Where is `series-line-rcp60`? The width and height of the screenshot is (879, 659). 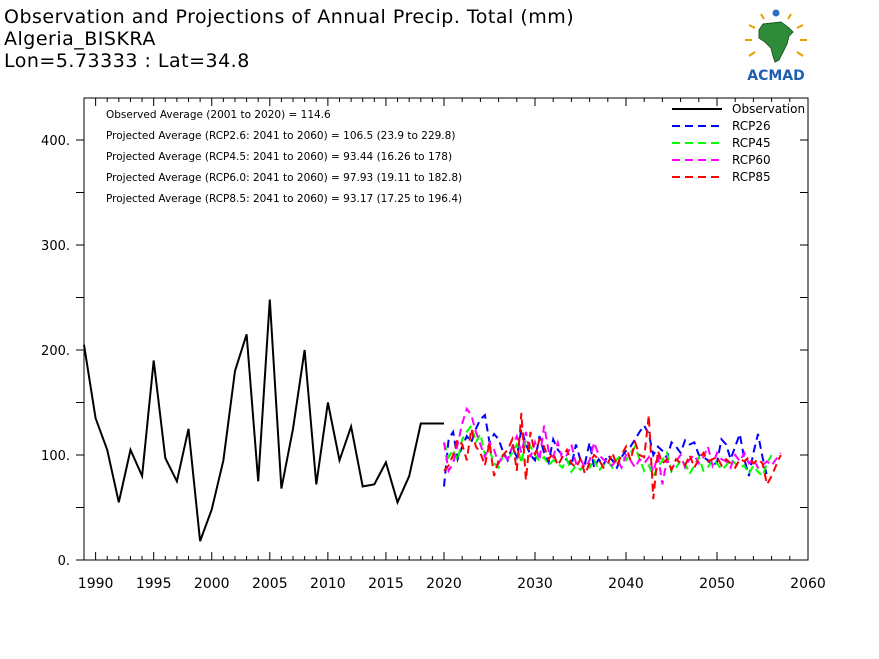
series-line-rcp60 is located at coordinates (612, 445).